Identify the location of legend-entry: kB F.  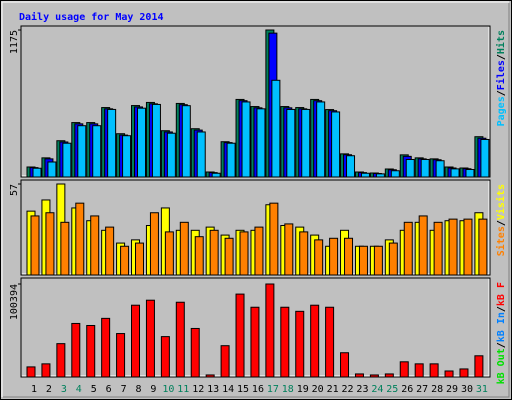
(501, 294).